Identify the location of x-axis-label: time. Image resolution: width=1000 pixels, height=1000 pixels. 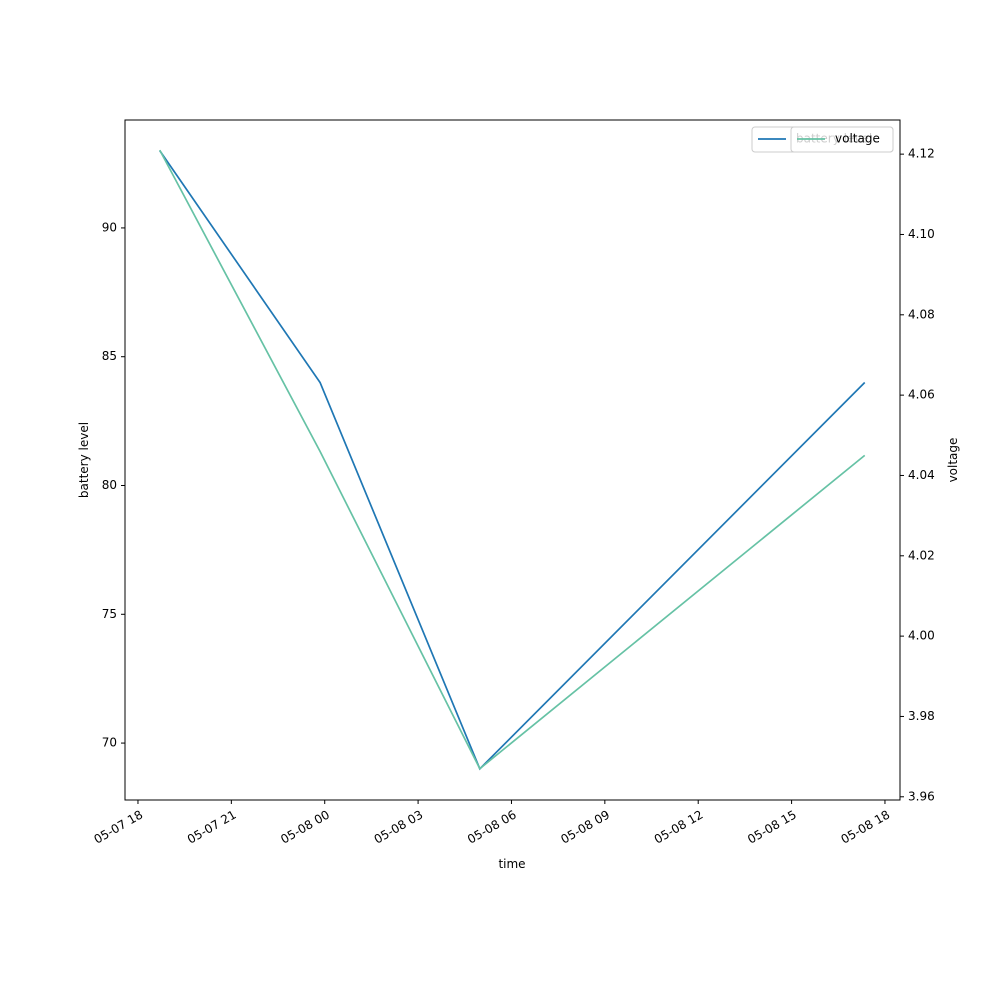
(511, 864).